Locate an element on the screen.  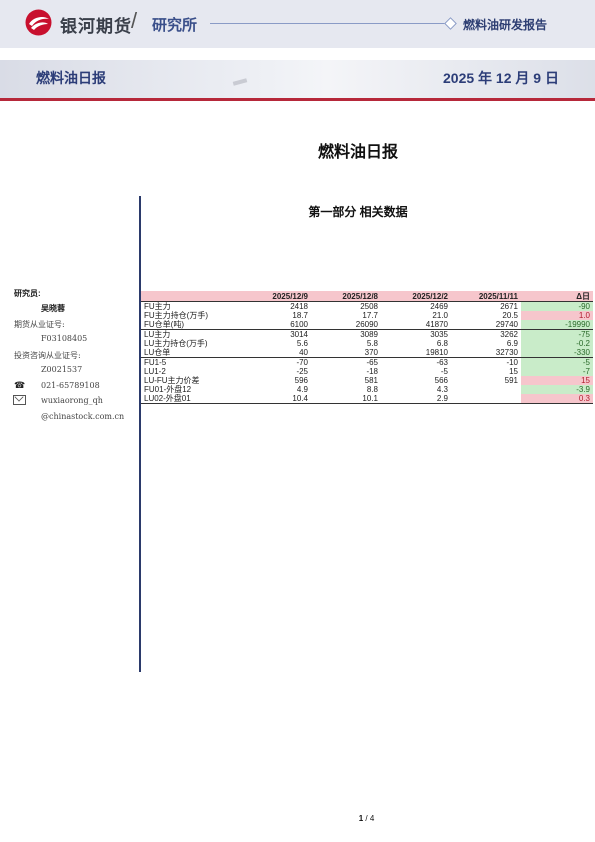
value-cell: 6100 is located at coordinates (276, 325).